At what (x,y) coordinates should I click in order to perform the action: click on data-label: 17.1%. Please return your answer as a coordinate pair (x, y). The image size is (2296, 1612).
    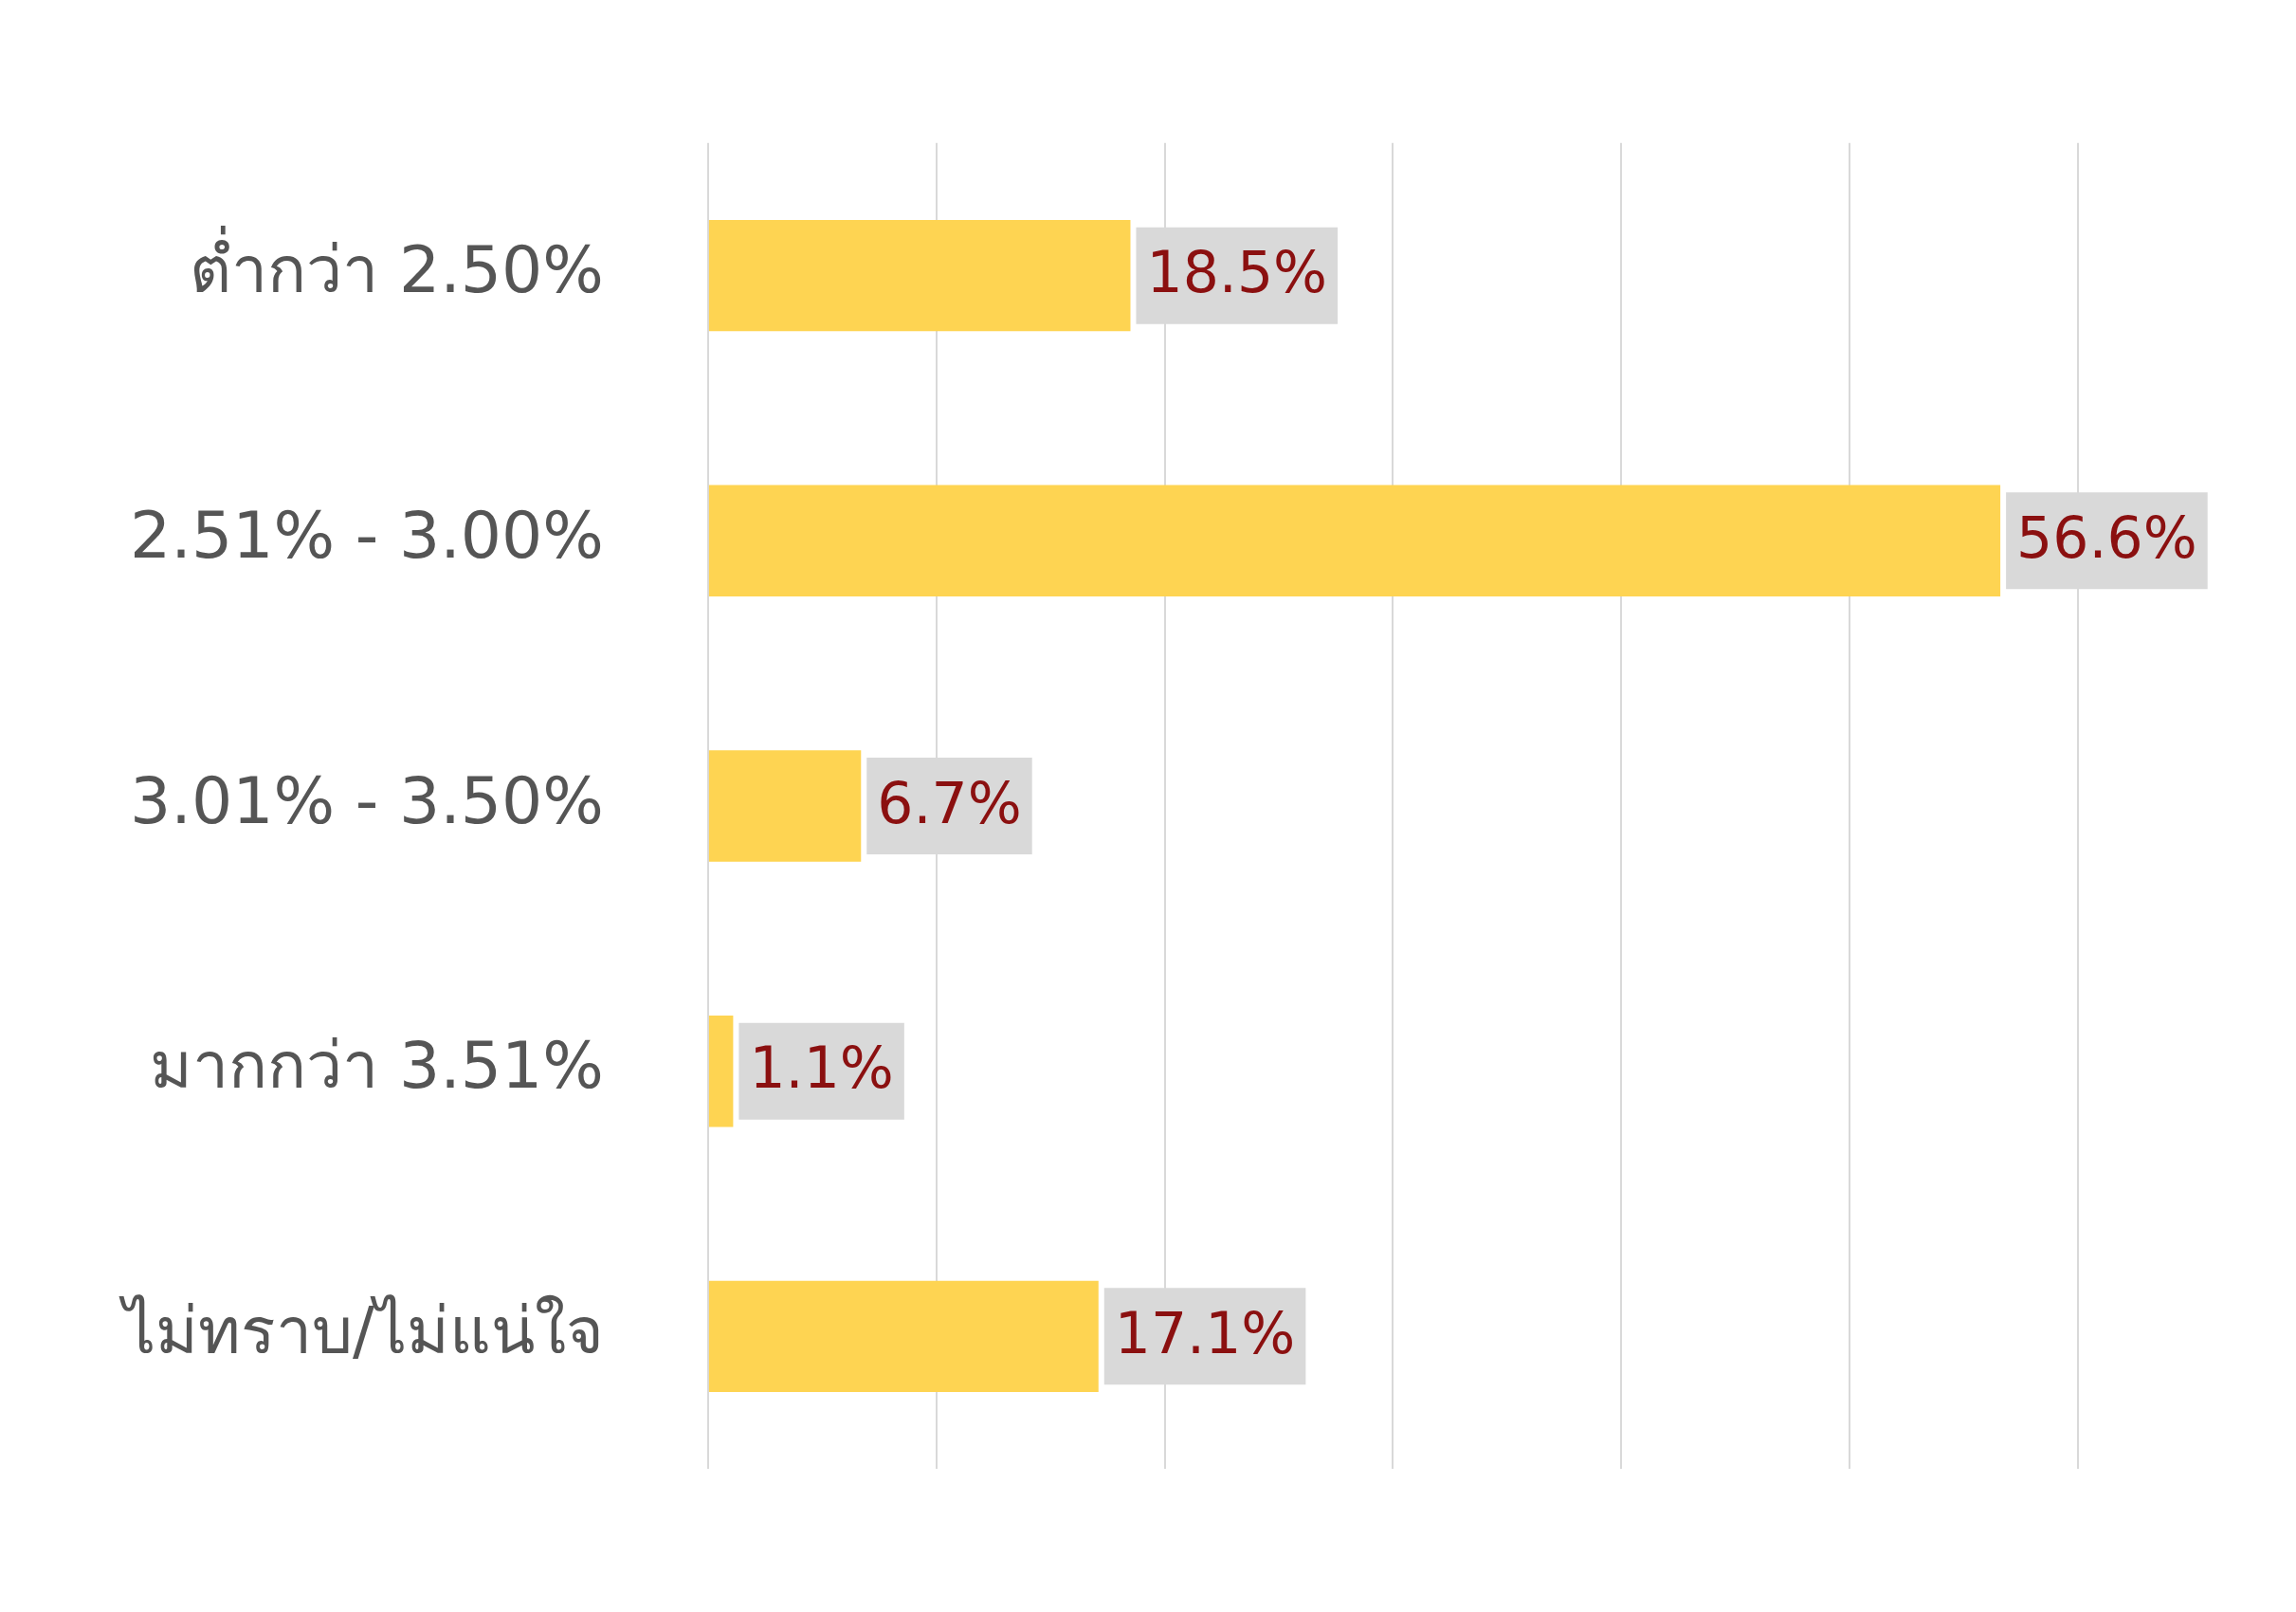
    Looking at the image, I should click on (1205, 1332).